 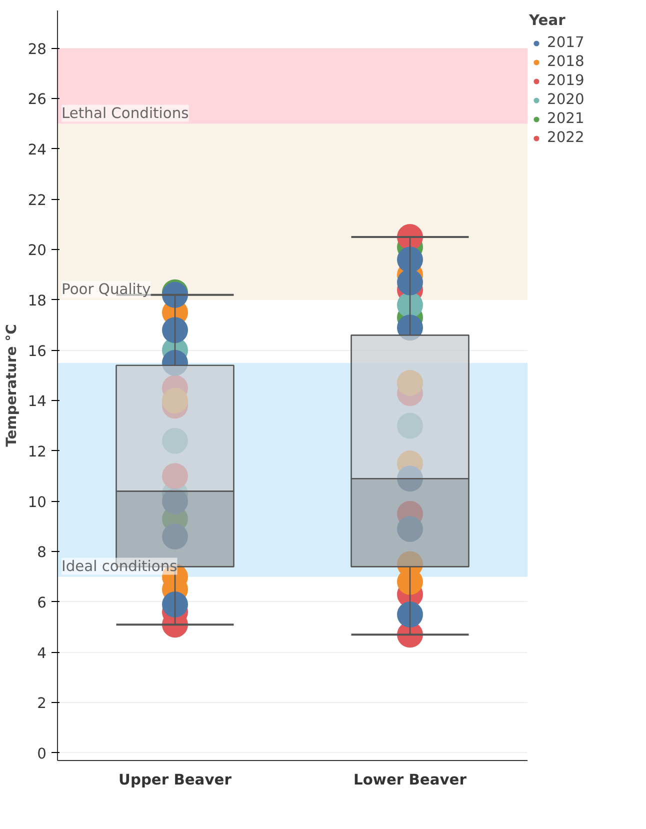 I want to click on y-tick-label: 10, so click(x=37, y=502).